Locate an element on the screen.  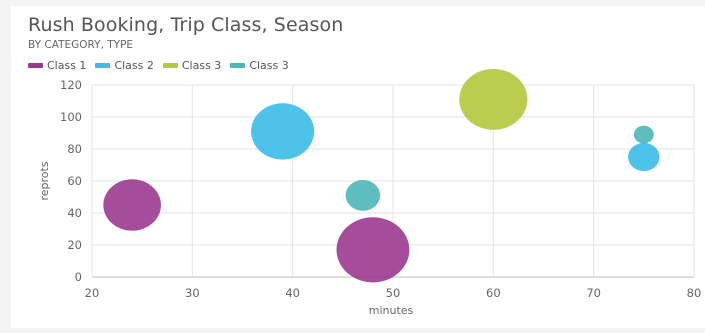
y-tick-label: 0 is located at coordinates (78, 277).